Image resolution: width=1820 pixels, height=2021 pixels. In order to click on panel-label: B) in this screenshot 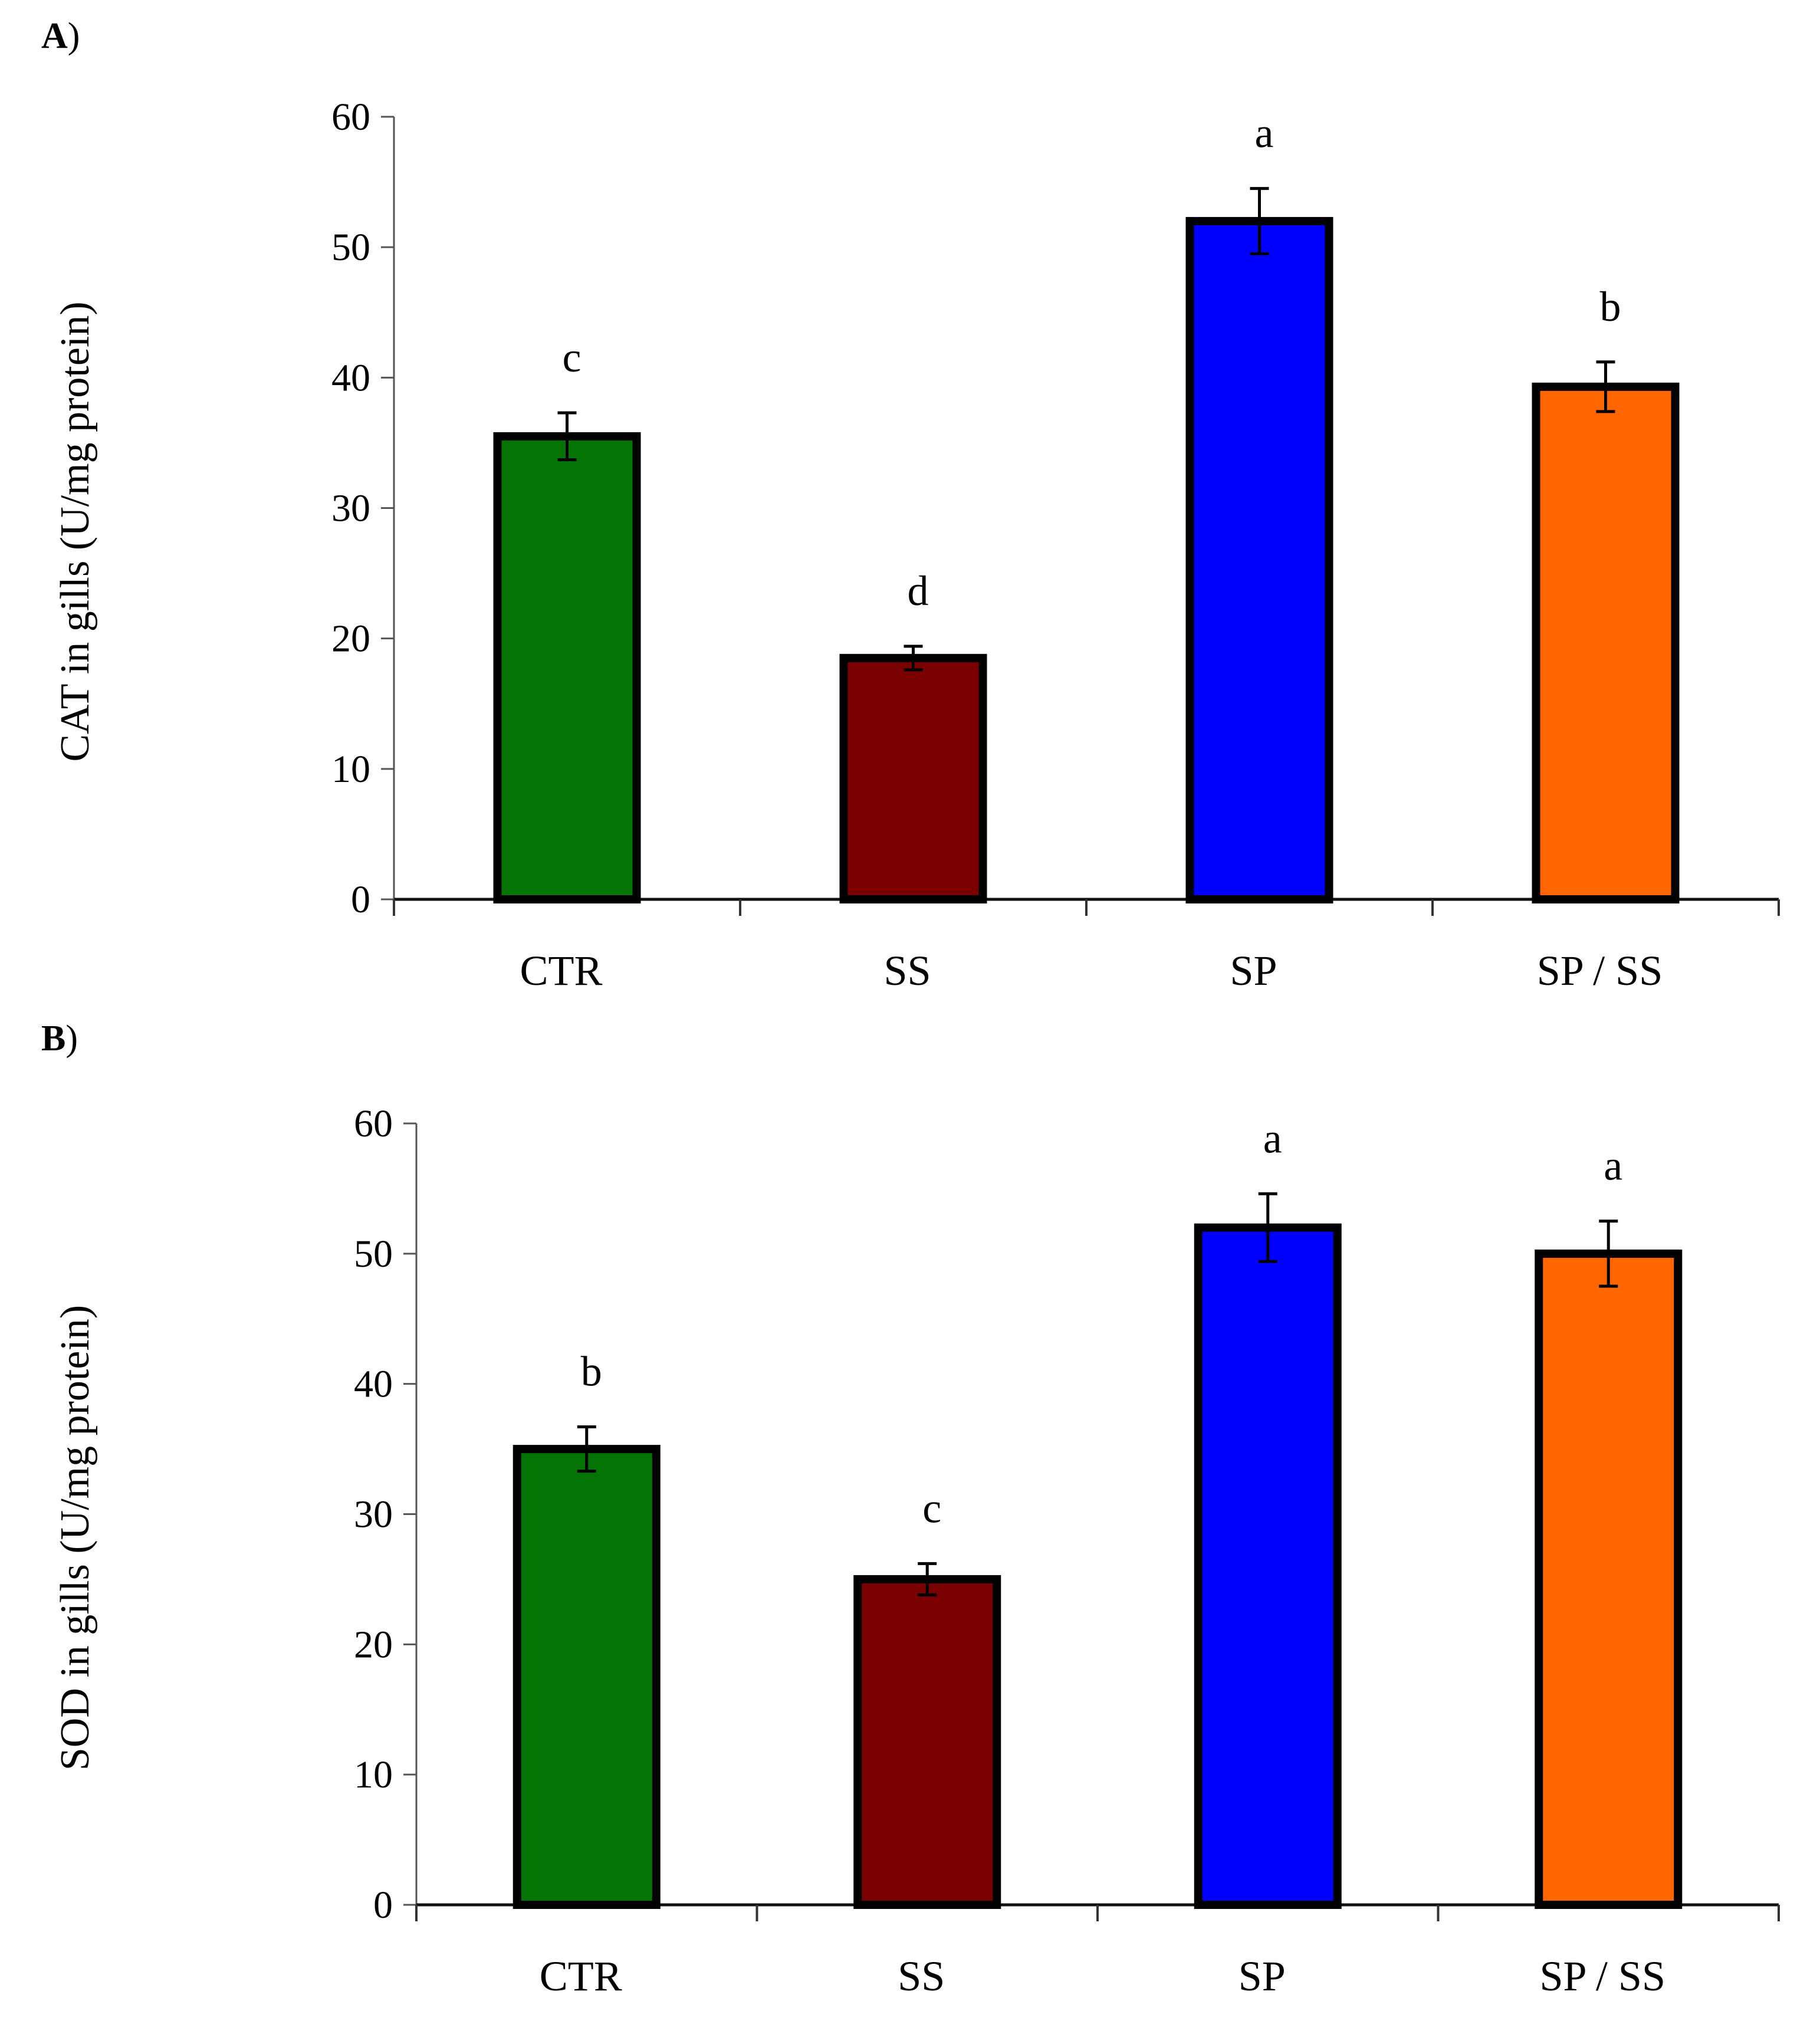, I will do `click(59, 1038)`.